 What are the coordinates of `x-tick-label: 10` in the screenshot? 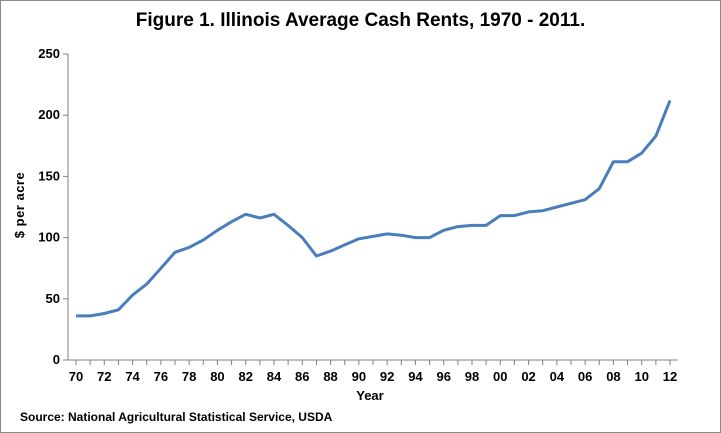 It's located at (641, 376).